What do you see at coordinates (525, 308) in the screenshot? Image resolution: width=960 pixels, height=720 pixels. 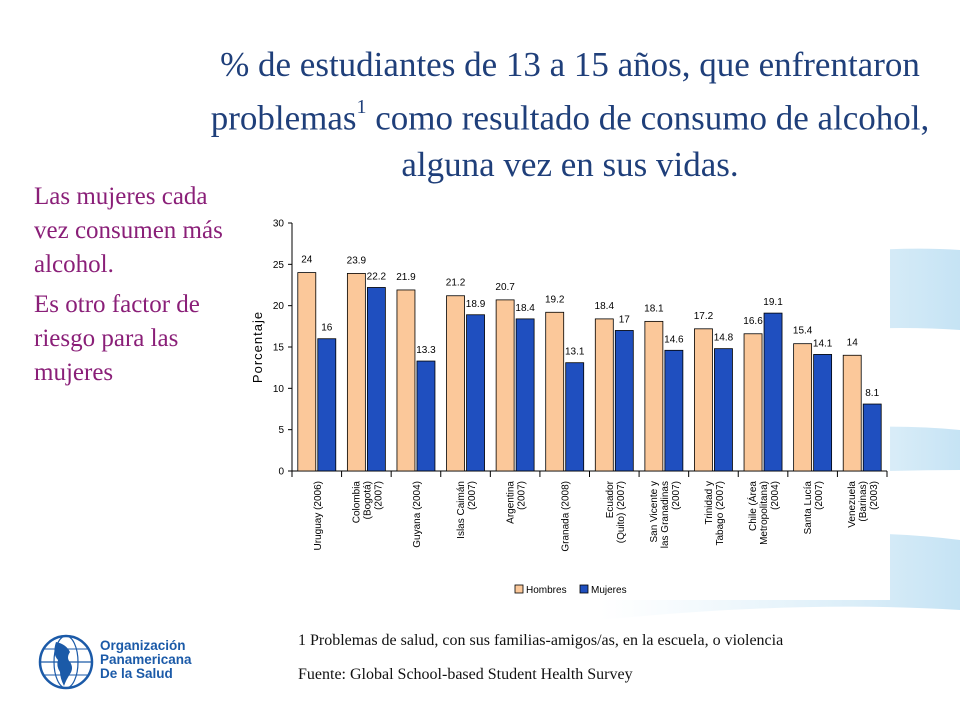 I see `data-label-mujeres: 18.4` at bounding box center [525, 308].